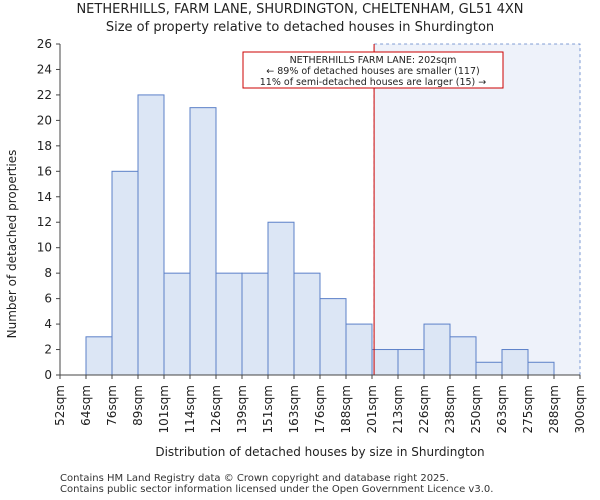  Describe the element at coordinates (373, 60) in the screenshot. I see `annotation-line-1: NETHERHILLS FARM LANE: 202sqm` at that location.